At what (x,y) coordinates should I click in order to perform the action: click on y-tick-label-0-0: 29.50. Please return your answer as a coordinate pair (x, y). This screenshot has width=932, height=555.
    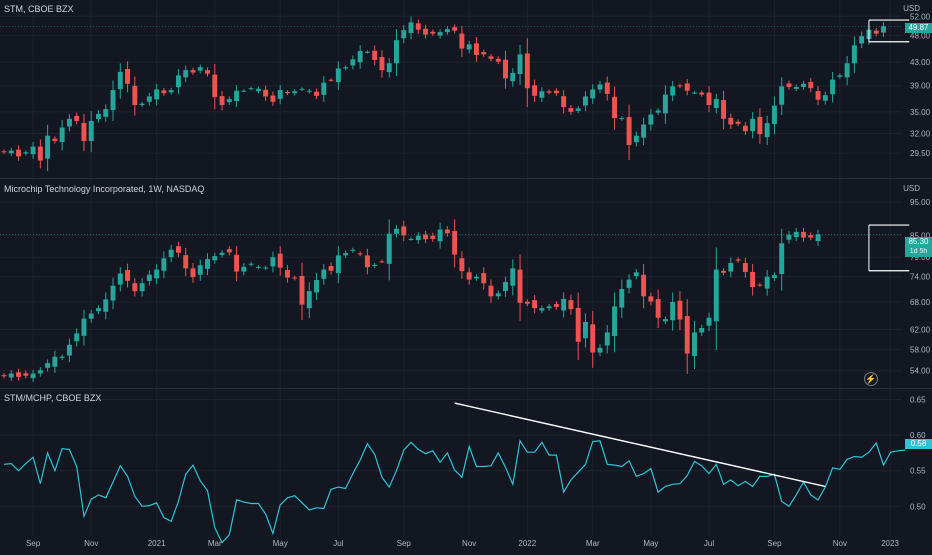
    Looking at the image, I should click on (920, 153).